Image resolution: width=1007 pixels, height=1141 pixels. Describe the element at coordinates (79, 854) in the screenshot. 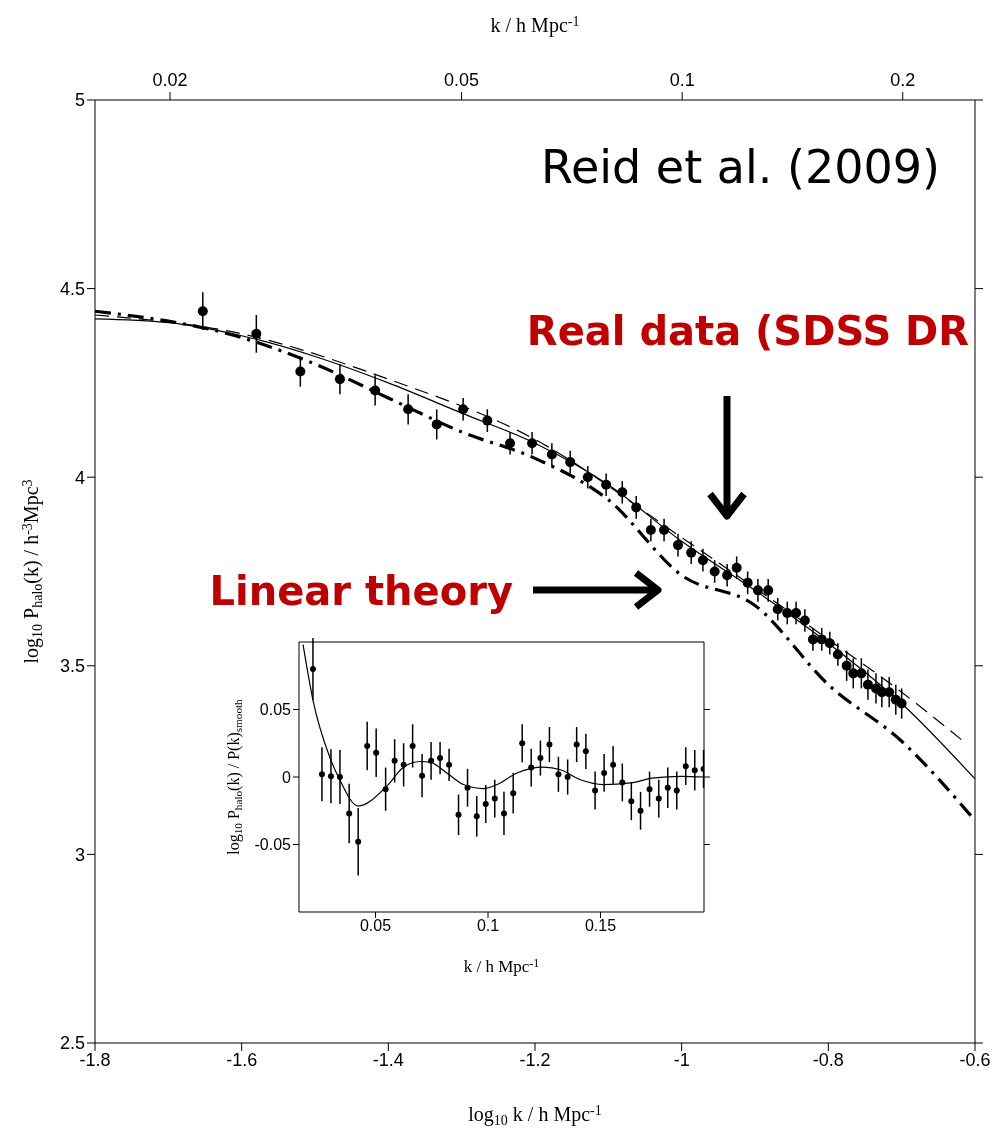

I see `y-tick-label: 3` at that location.